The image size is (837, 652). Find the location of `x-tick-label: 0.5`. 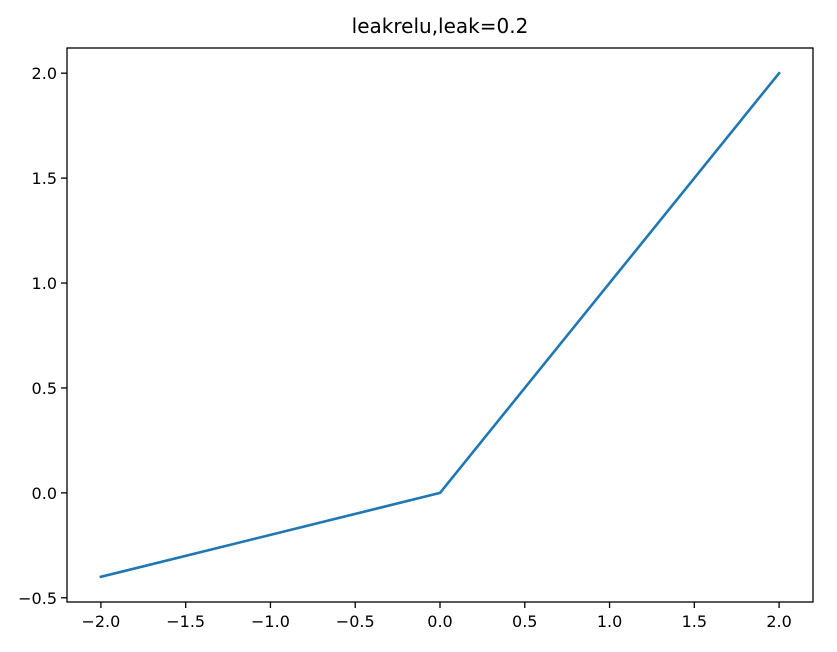

x-tick-label: 0.5 is located at coordinates (524, 621).